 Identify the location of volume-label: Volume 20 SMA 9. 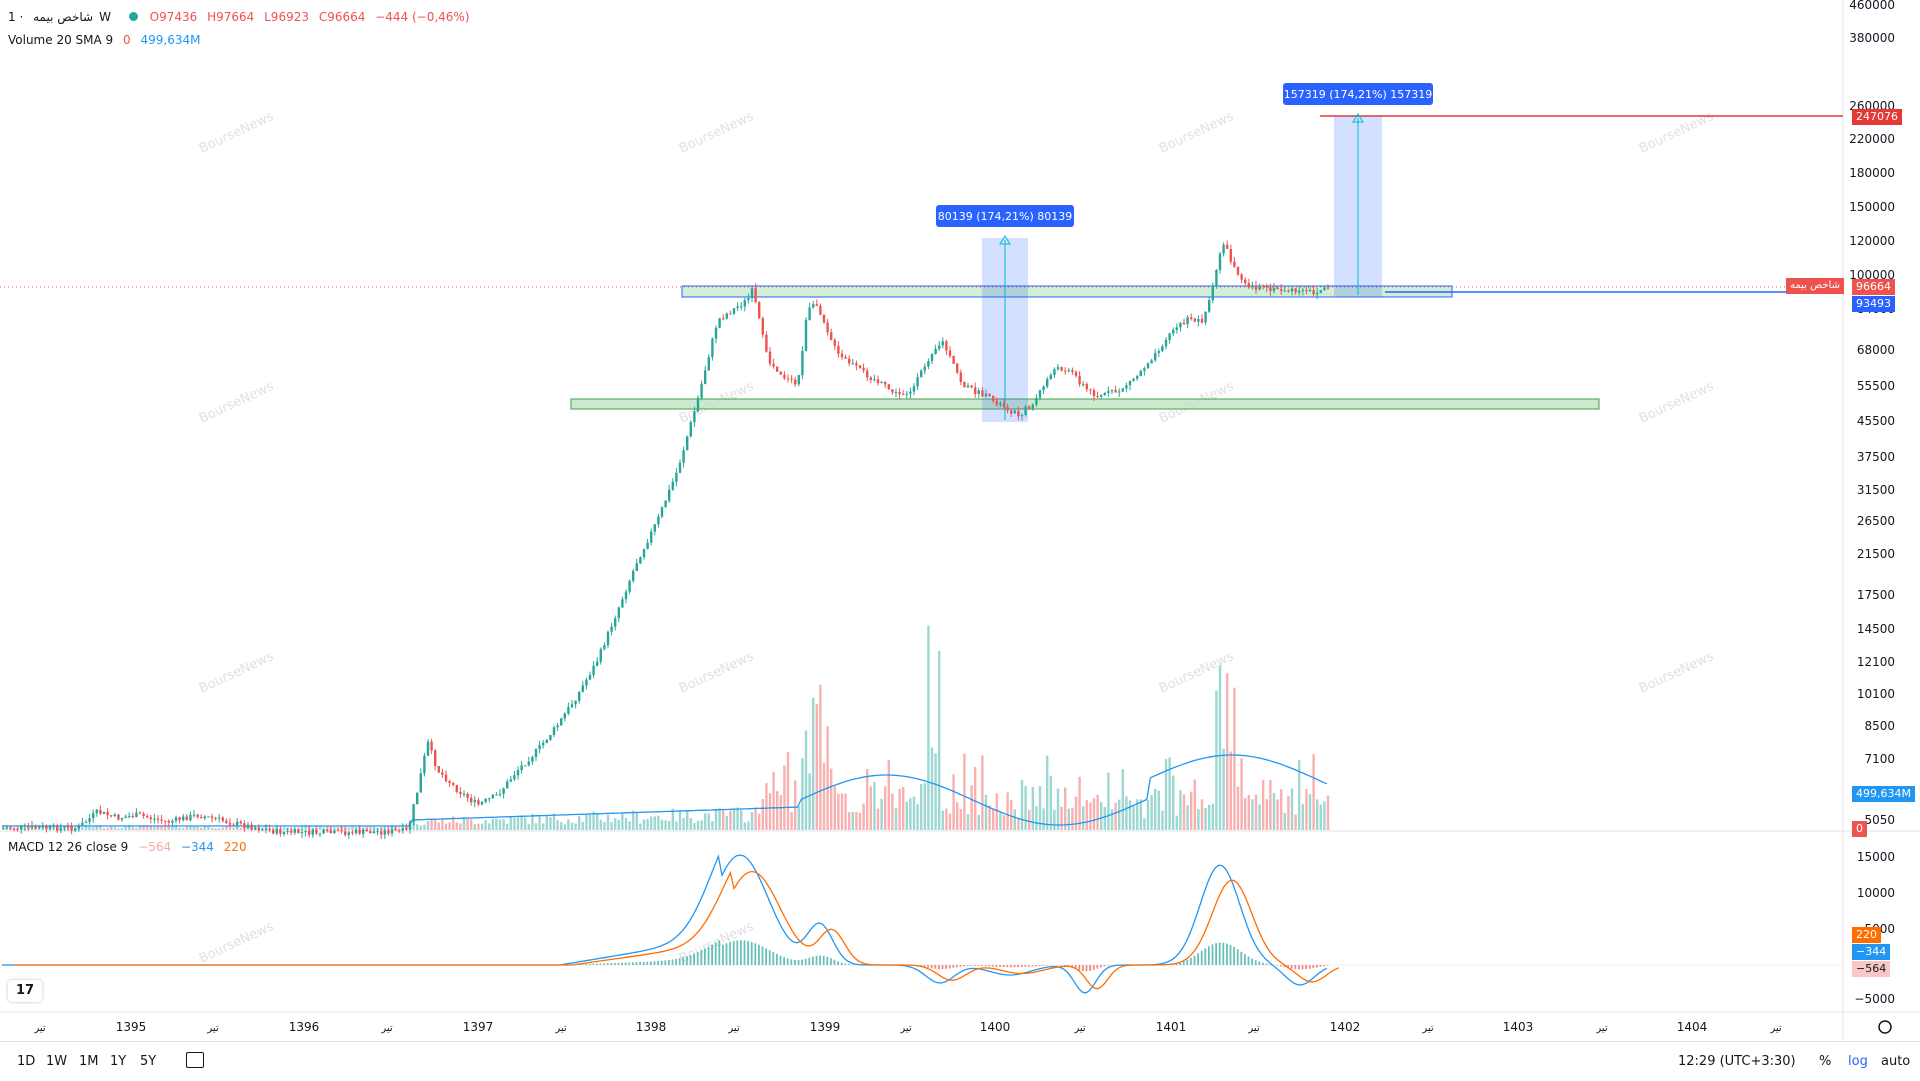
(60, 40).